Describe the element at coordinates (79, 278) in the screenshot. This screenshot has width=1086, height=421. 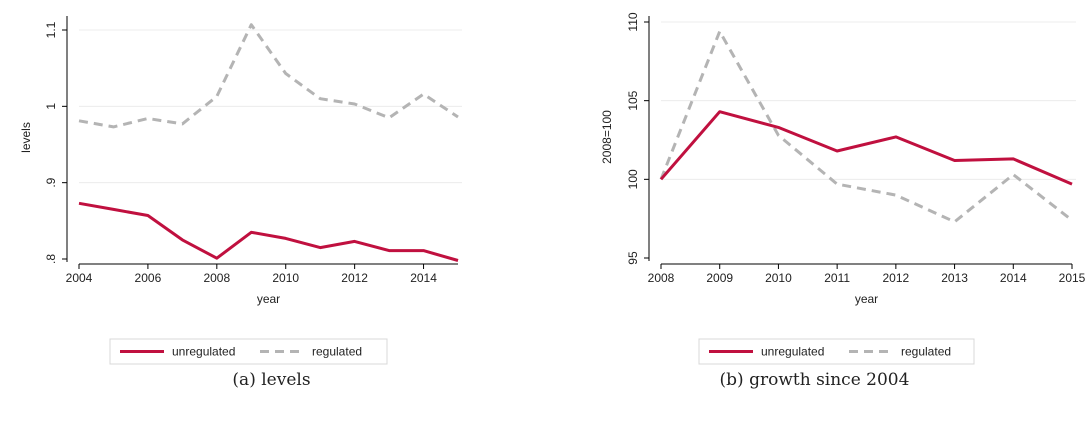
I see `x-tick-label: 2004` at that location.